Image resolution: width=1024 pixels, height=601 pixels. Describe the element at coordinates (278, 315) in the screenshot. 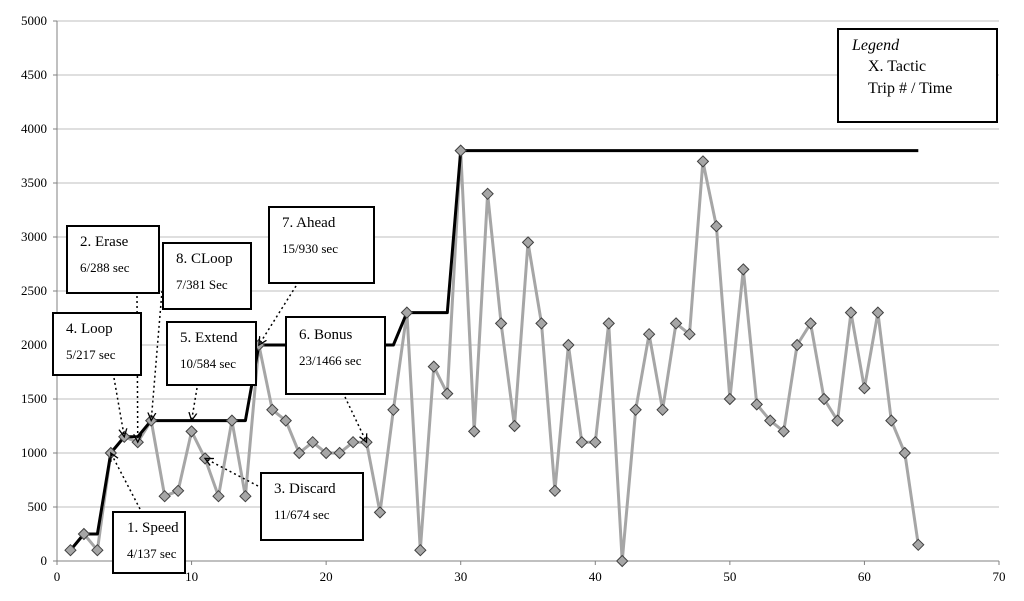

I see `annotation-arrow-ahead` at that location.